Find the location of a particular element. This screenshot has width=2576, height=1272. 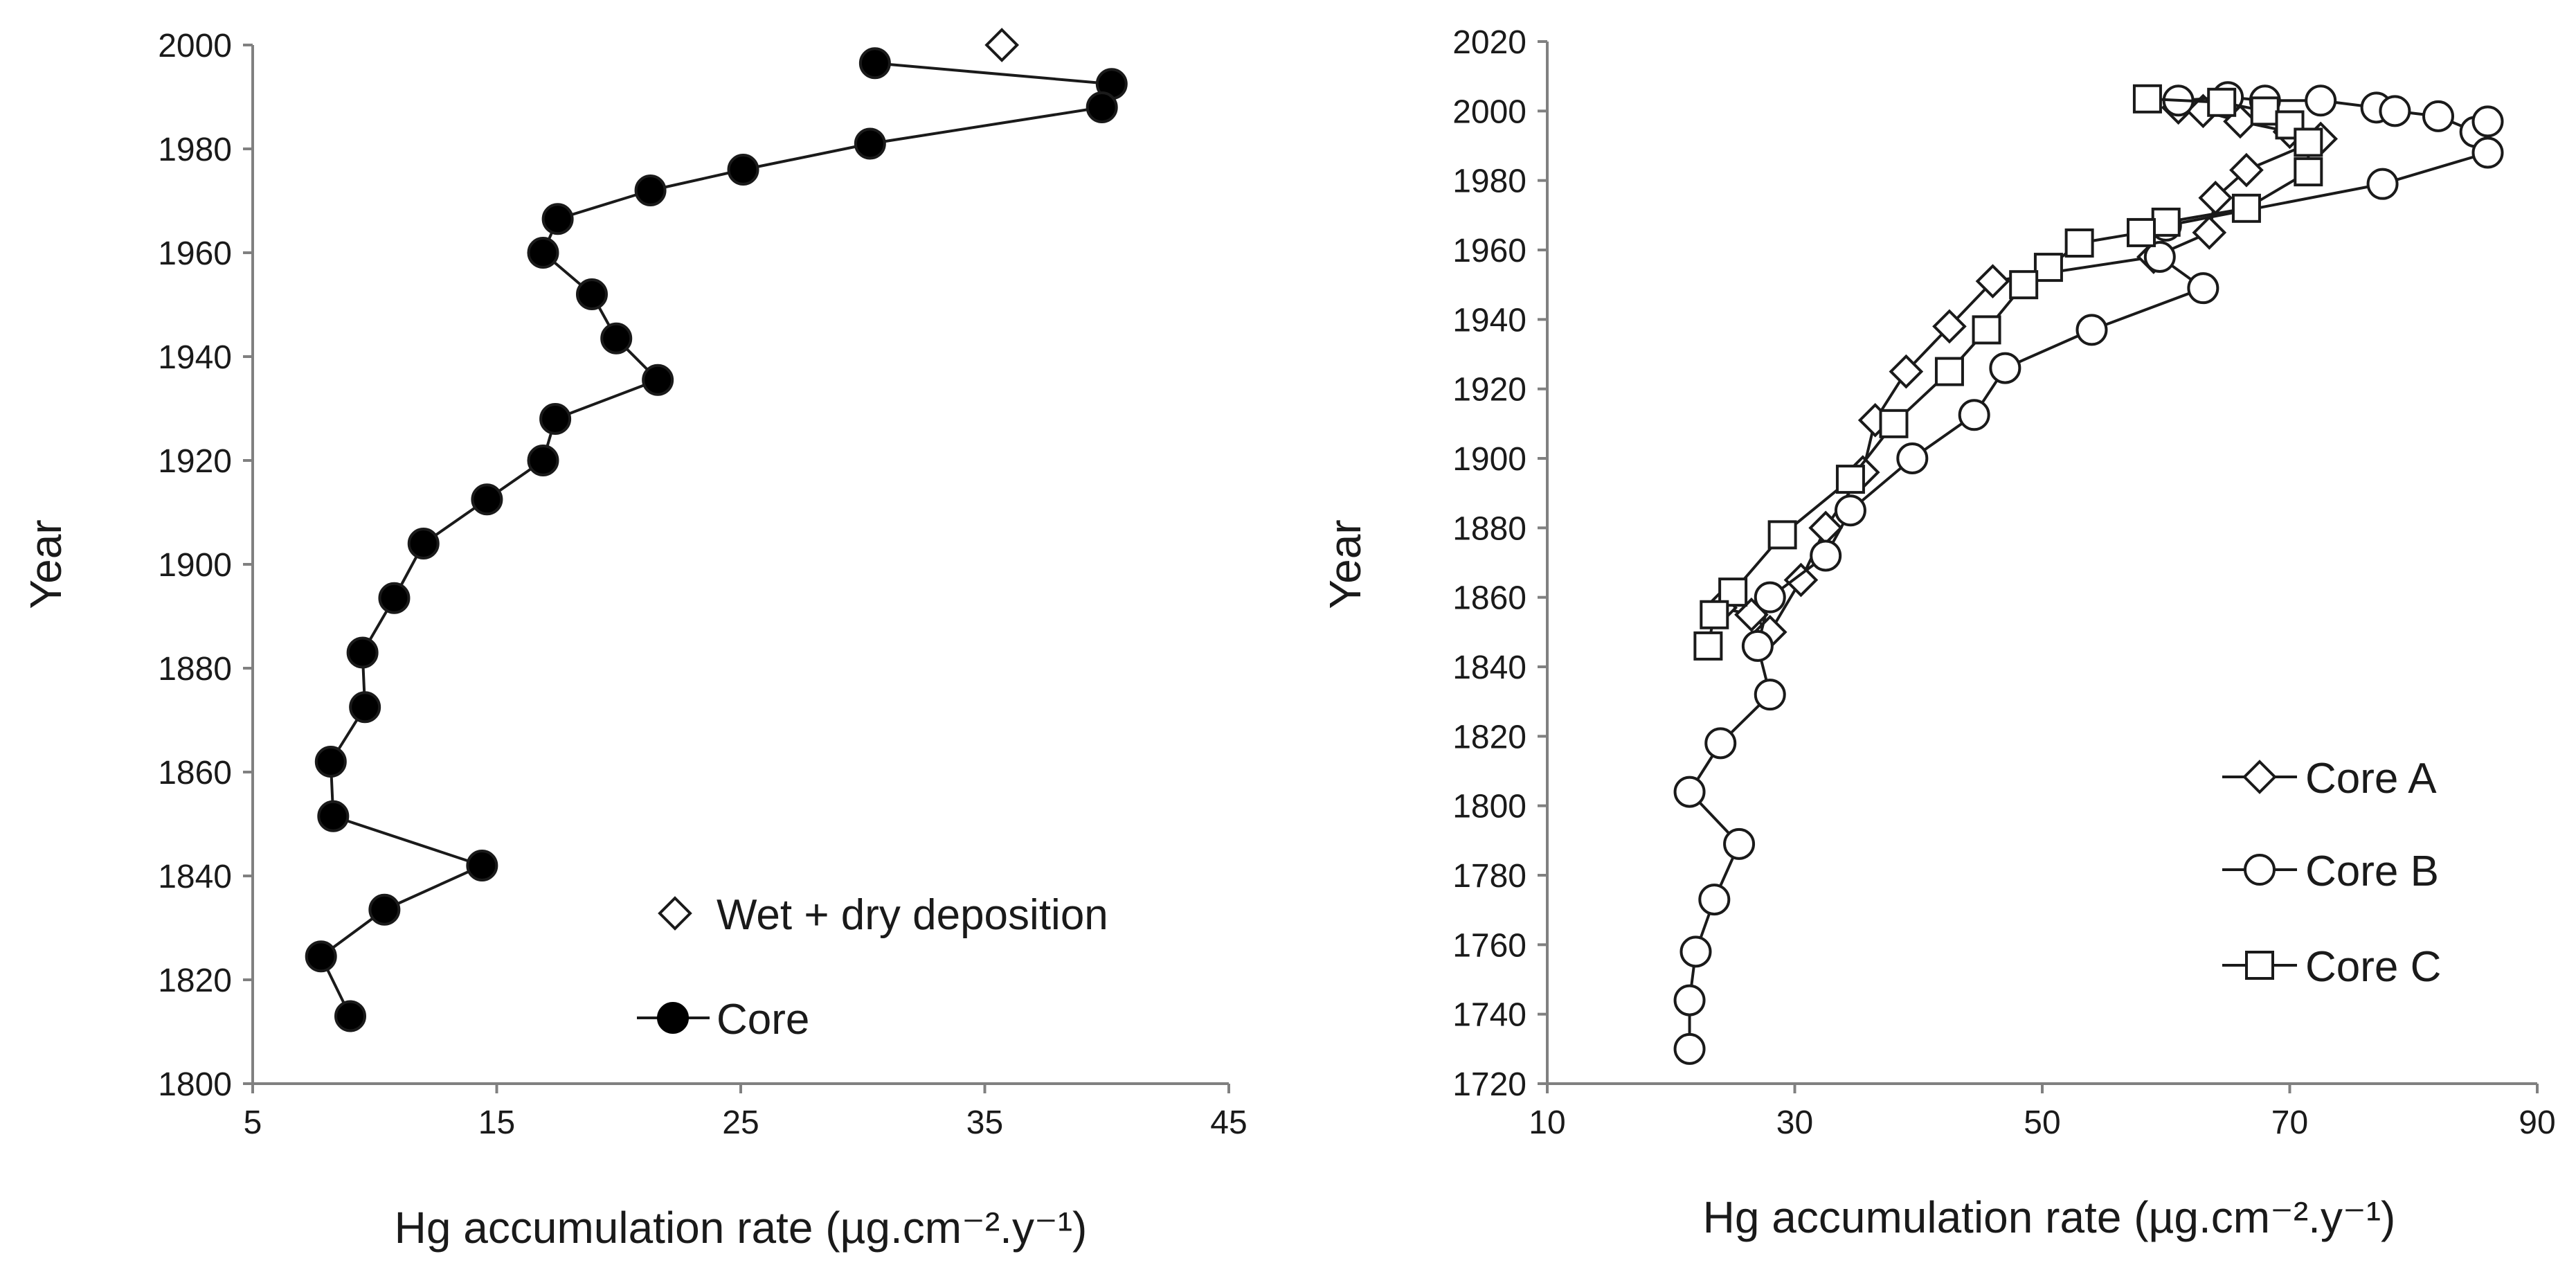

legend-label-core-c: Core C is located at coordinates (2373, 967).